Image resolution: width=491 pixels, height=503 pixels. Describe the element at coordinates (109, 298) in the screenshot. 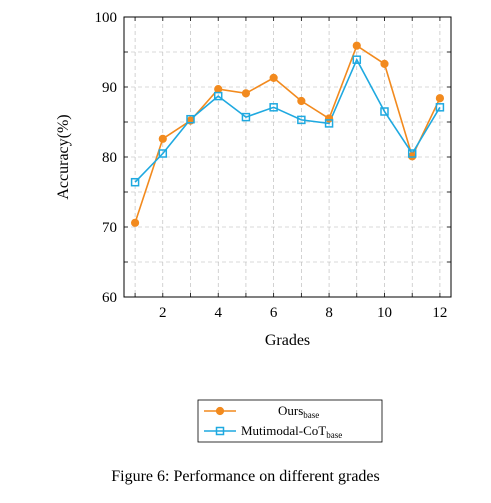

I see `y-tick-label: 60` at that location.